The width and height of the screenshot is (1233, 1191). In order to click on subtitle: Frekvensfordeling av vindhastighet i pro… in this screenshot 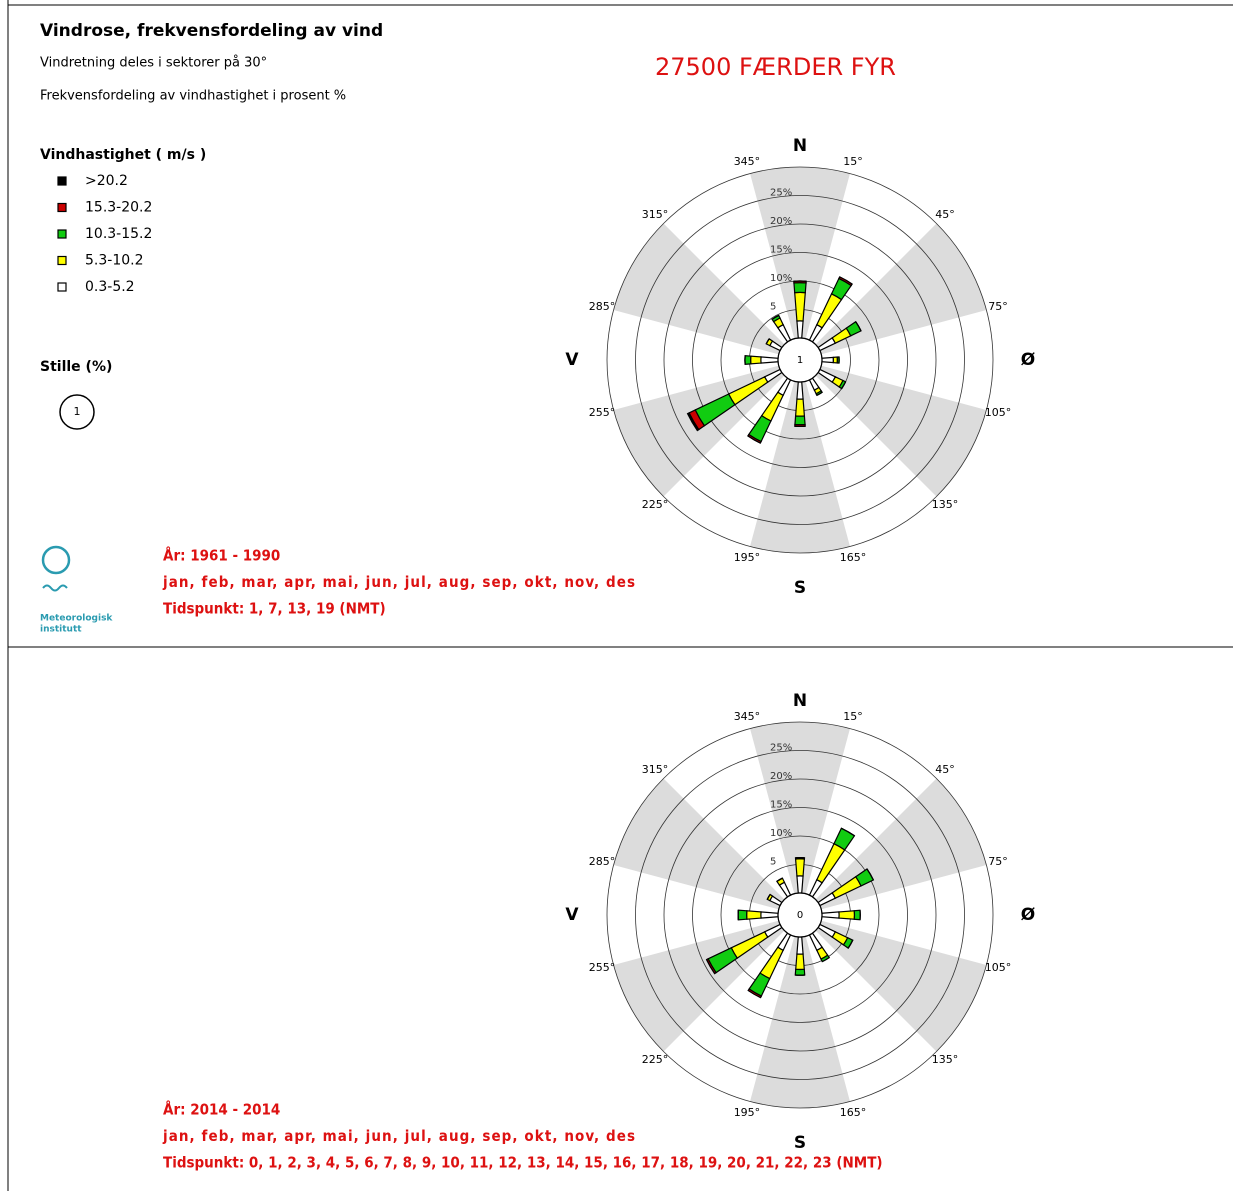, I will do `click(193, 96)`.